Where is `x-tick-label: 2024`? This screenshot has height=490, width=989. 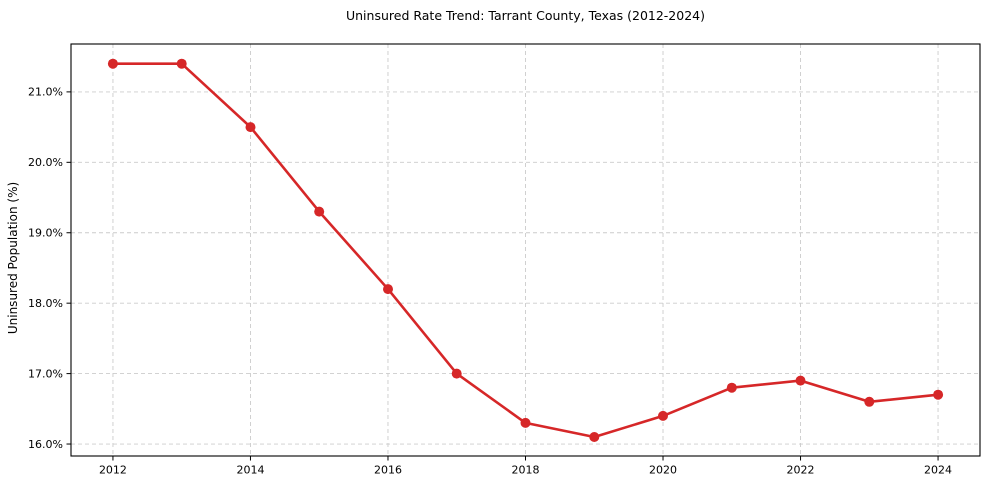 x-tick-label: 2024 is located at coordinates (938, 470).